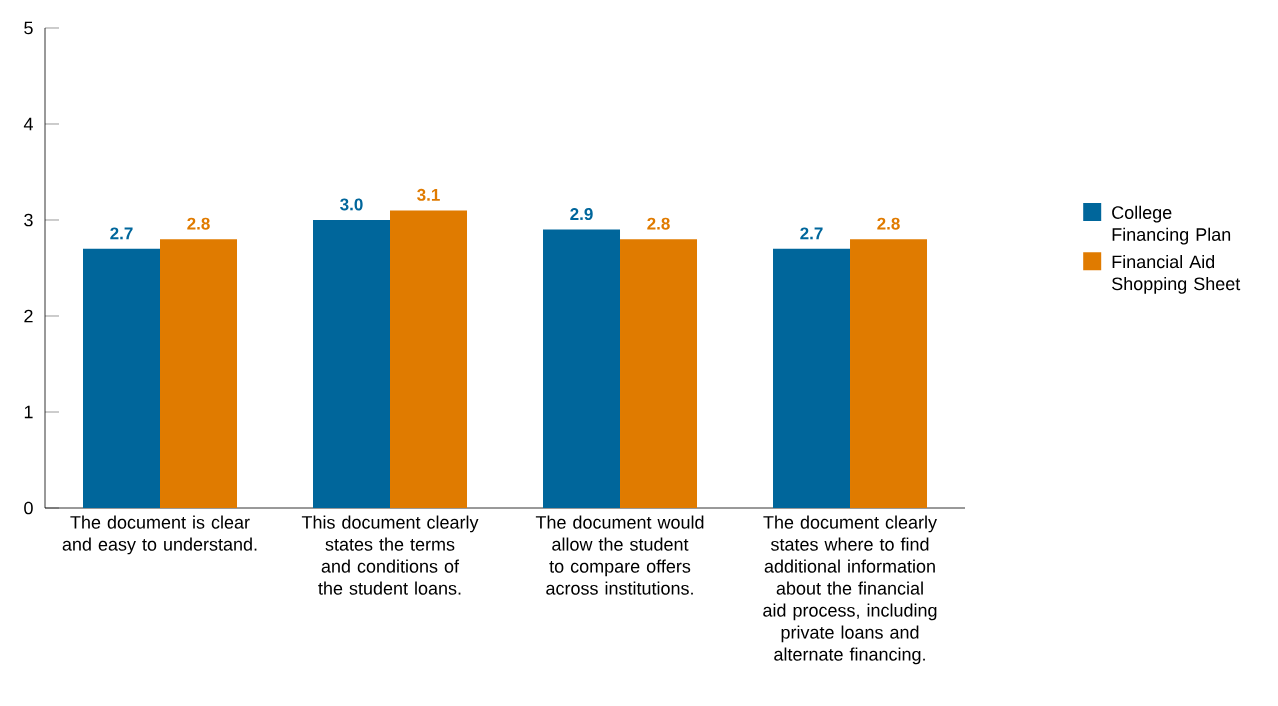 The image size is (1278, 706). I want to click on data-label: 3.0, so click(351, 204).